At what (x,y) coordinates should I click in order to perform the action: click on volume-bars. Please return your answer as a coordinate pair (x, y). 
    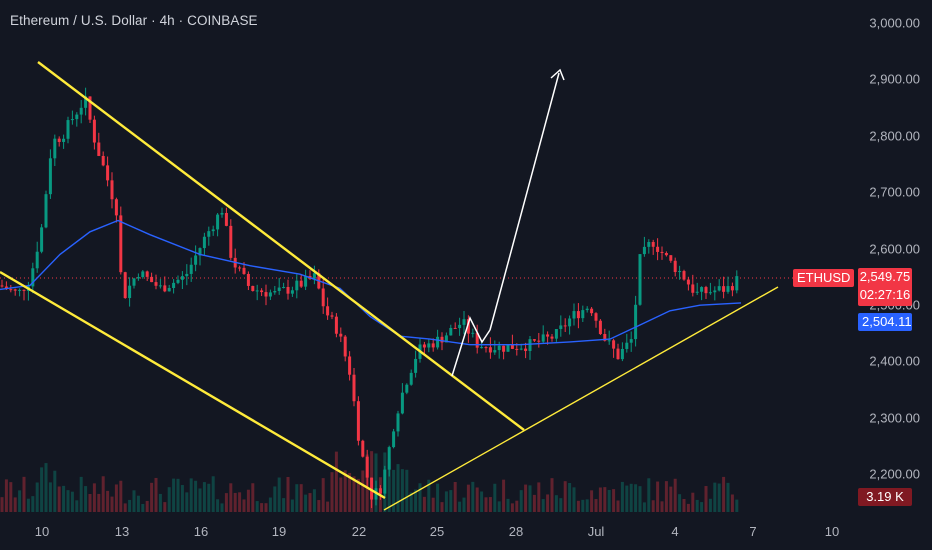
    Looking at the image, I should click on (369, 481).